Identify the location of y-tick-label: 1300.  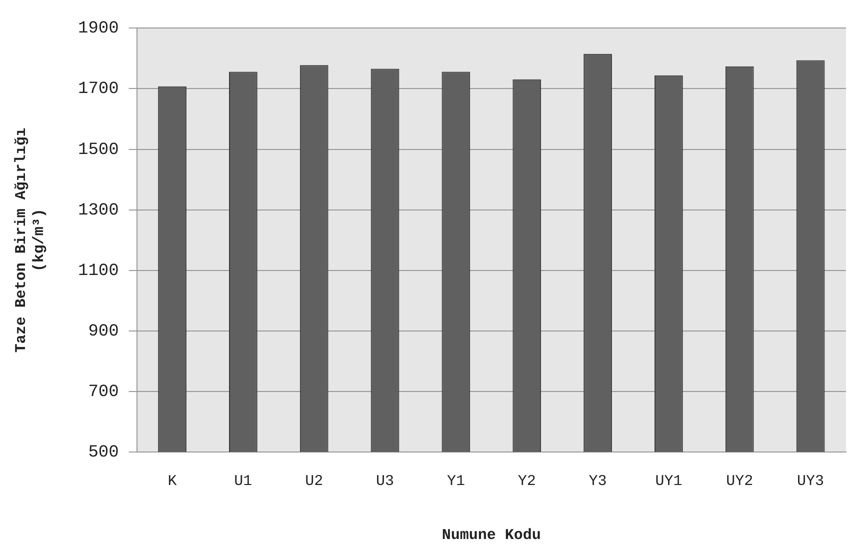
(98, 210).